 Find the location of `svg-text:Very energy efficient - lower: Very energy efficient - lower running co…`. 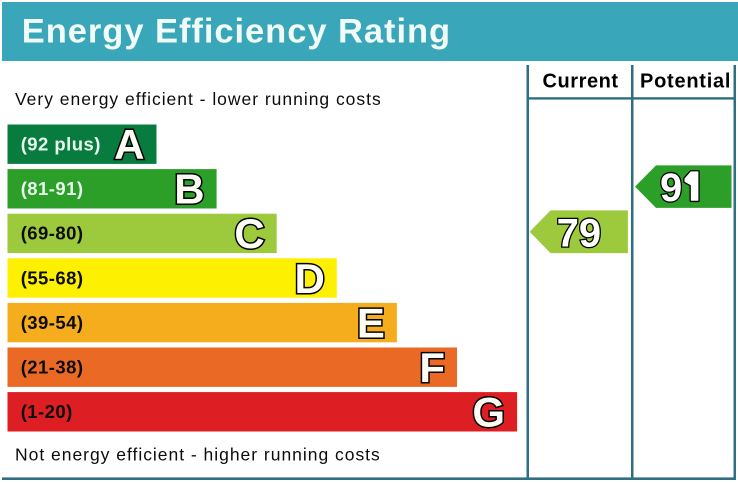

svg-text:Very energy efficient - lower: Very energy efficient - lower running co… is located at coordinates (198, 99).